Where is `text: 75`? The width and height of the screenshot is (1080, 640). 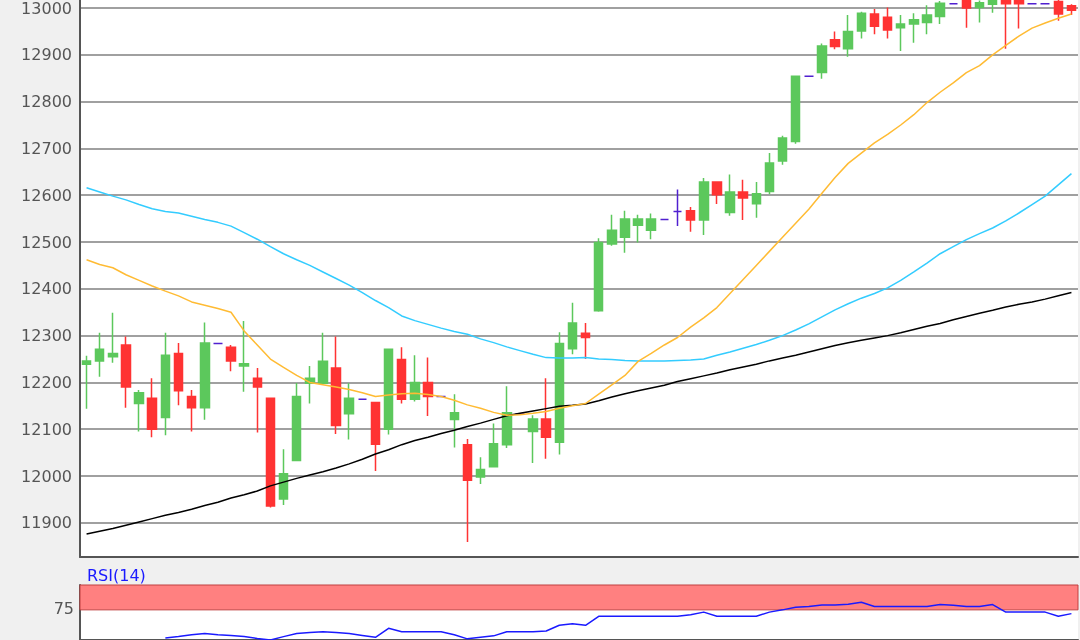 text: 75 is located at coordinates (63, 609).